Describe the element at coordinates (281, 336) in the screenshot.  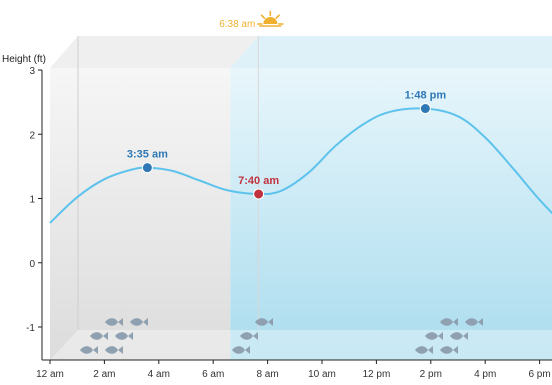
I see `fish-icons` at that location.